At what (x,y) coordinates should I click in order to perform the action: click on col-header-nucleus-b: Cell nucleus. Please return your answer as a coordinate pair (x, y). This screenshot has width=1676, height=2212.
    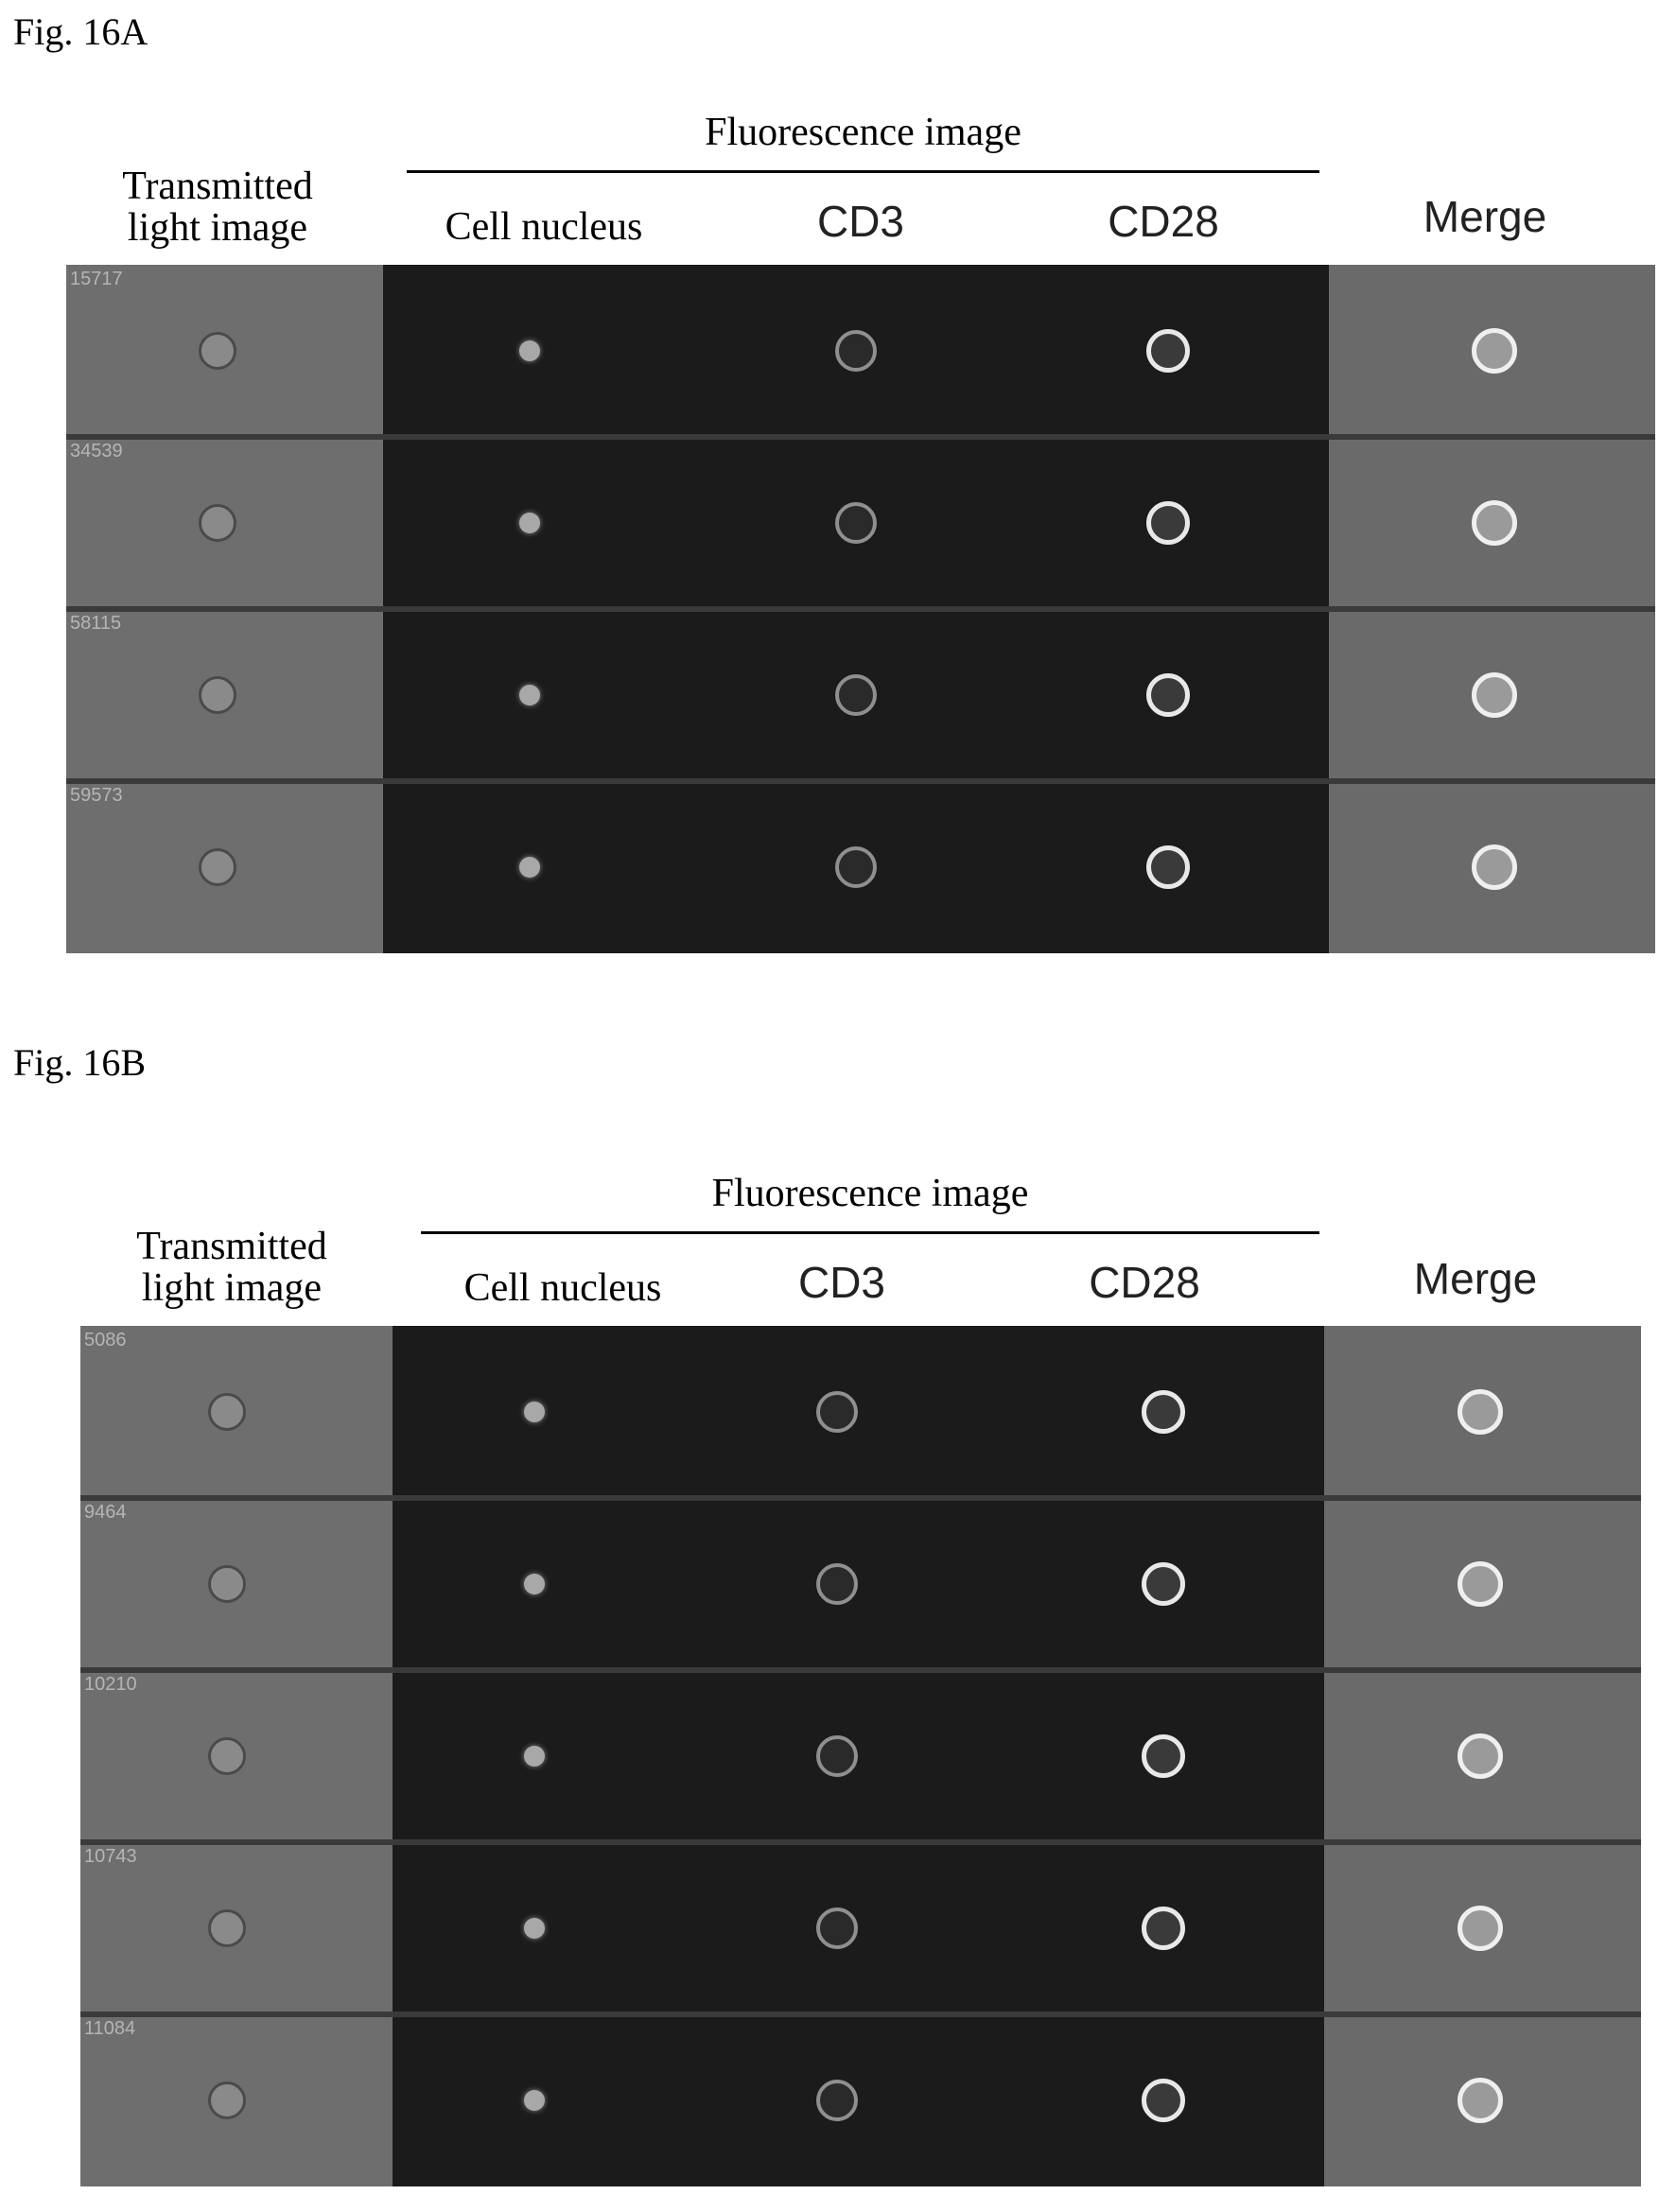
    Looking at the image, I should click on (563, 1288).